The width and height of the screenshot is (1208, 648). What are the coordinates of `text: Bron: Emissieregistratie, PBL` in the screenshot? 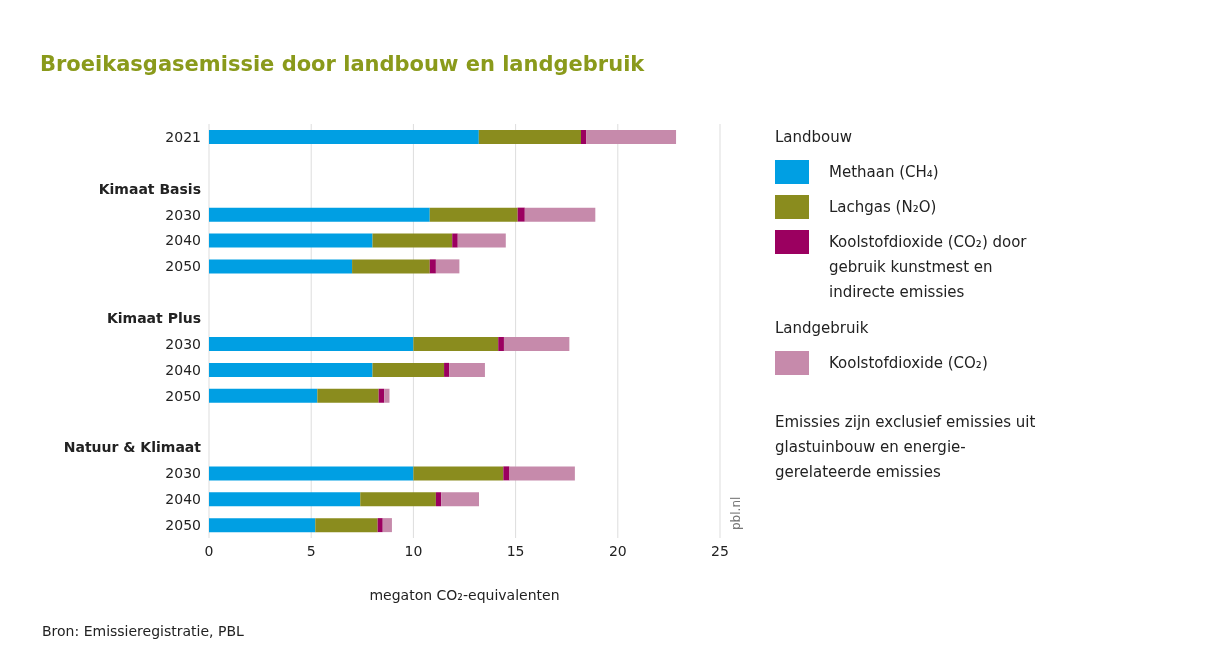 It's located at (143, 631).